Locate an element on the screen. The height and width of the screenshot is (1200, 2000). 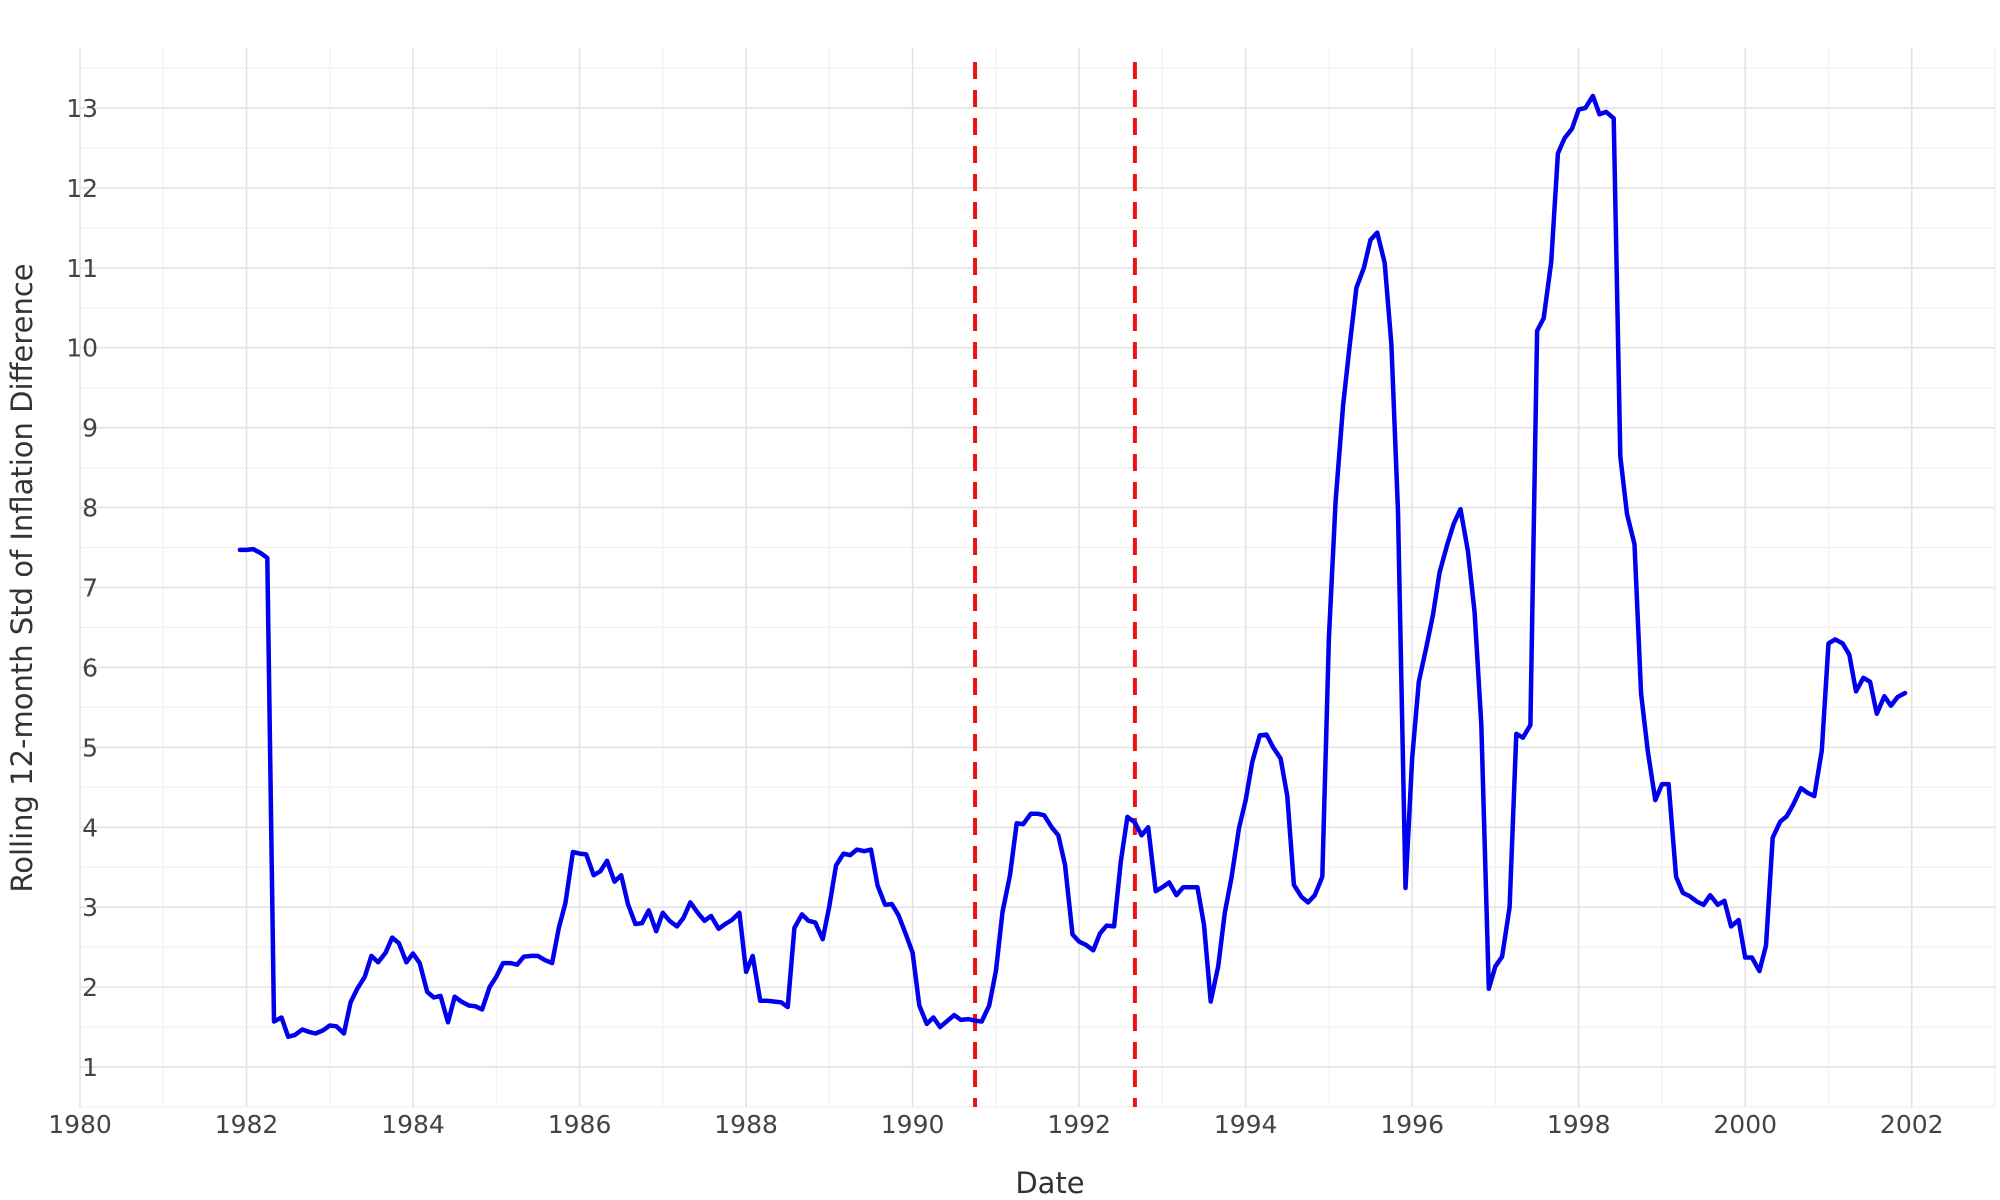
y-tick-label: 9 is located at coordinates (90, 428).